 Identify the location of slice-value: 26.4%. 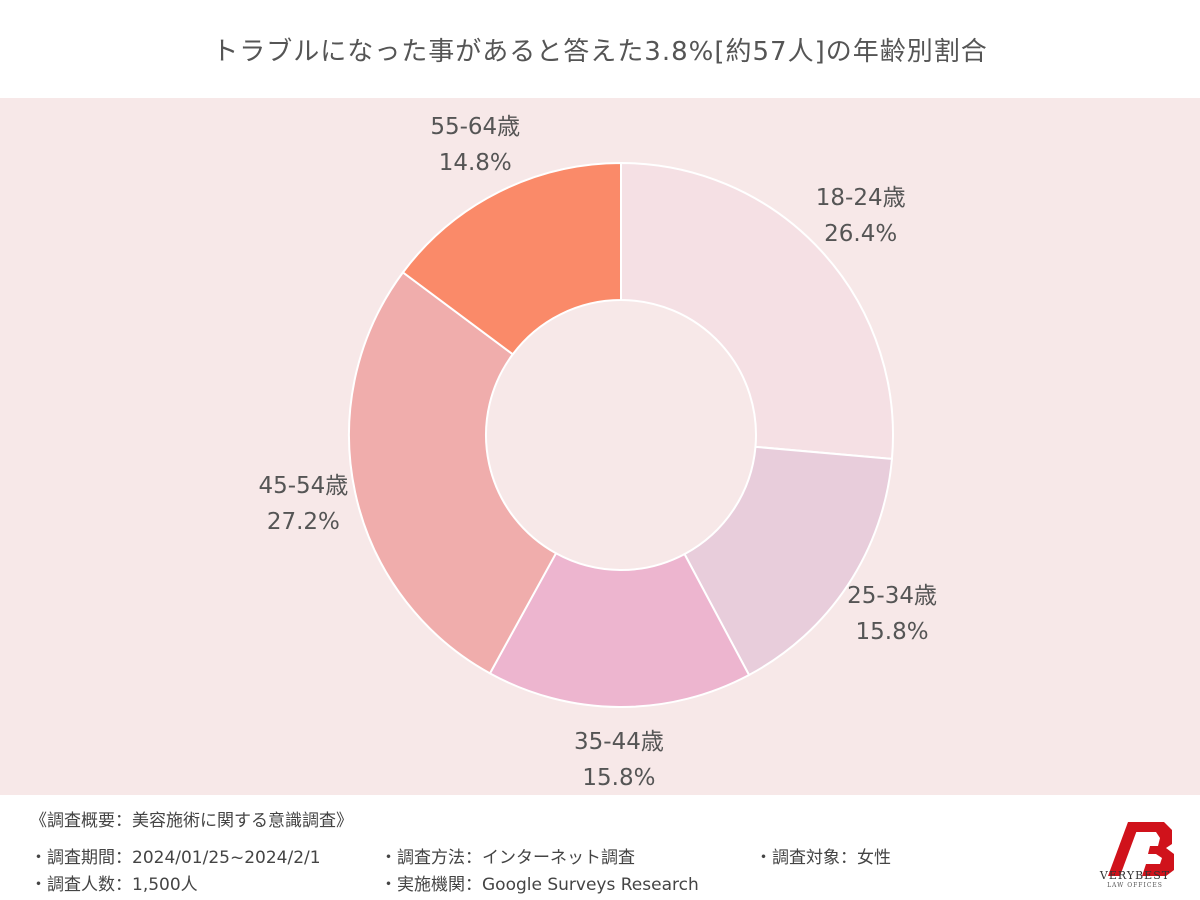
(861, 233).